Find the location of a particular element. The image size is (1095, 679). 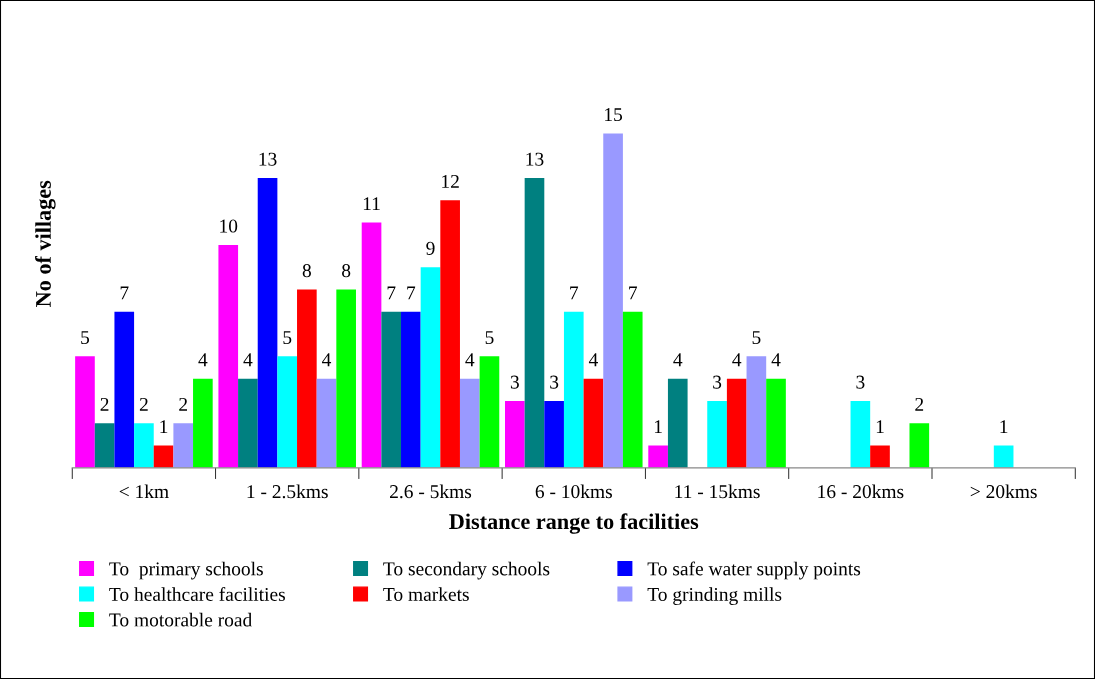

x-tick-label: 11 - 15kms is located at coordinates (717, 491).